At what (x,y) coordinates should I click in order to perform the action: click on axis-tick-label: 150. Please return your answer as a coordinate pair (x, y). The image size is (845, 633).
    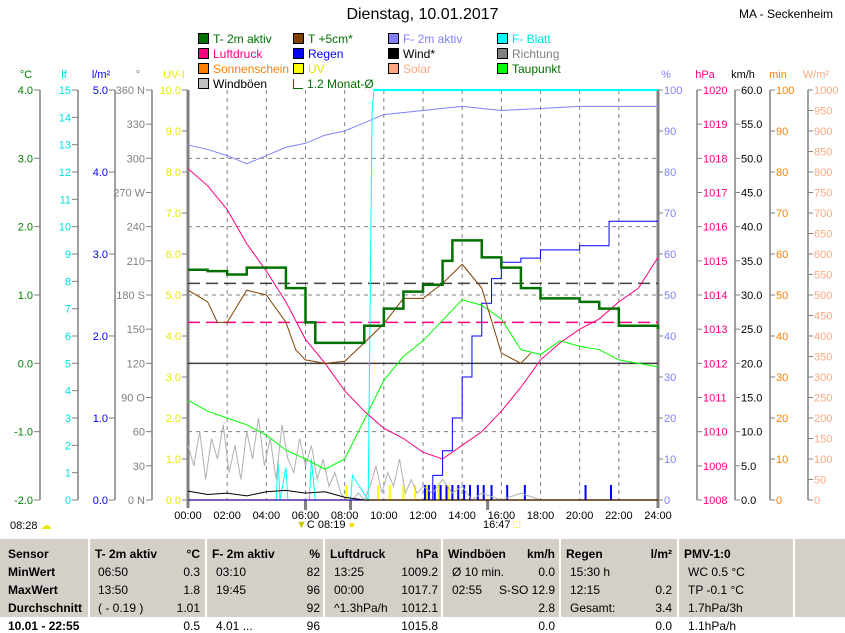
    Looking at the image, I should click on (136, 330).